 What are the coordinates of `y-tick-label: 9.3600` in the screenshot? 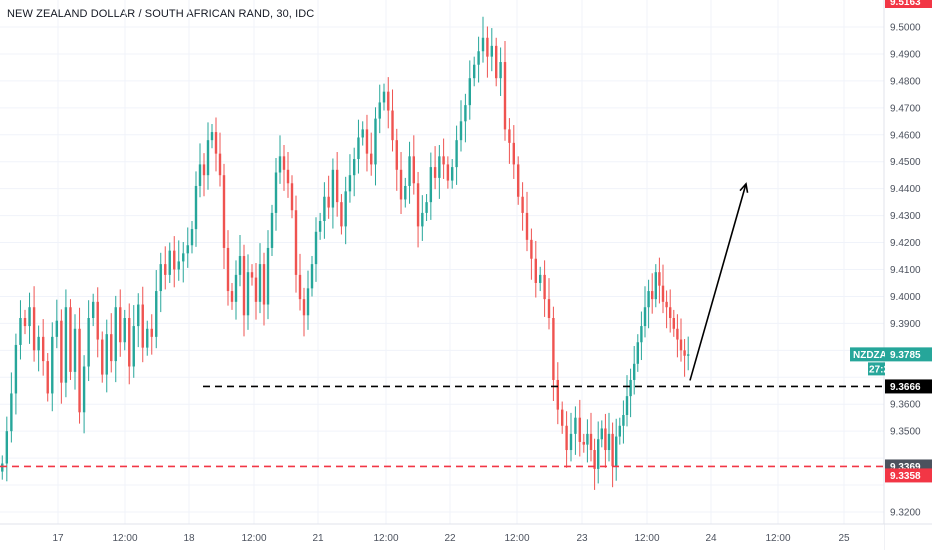 It's located at (905, 405).